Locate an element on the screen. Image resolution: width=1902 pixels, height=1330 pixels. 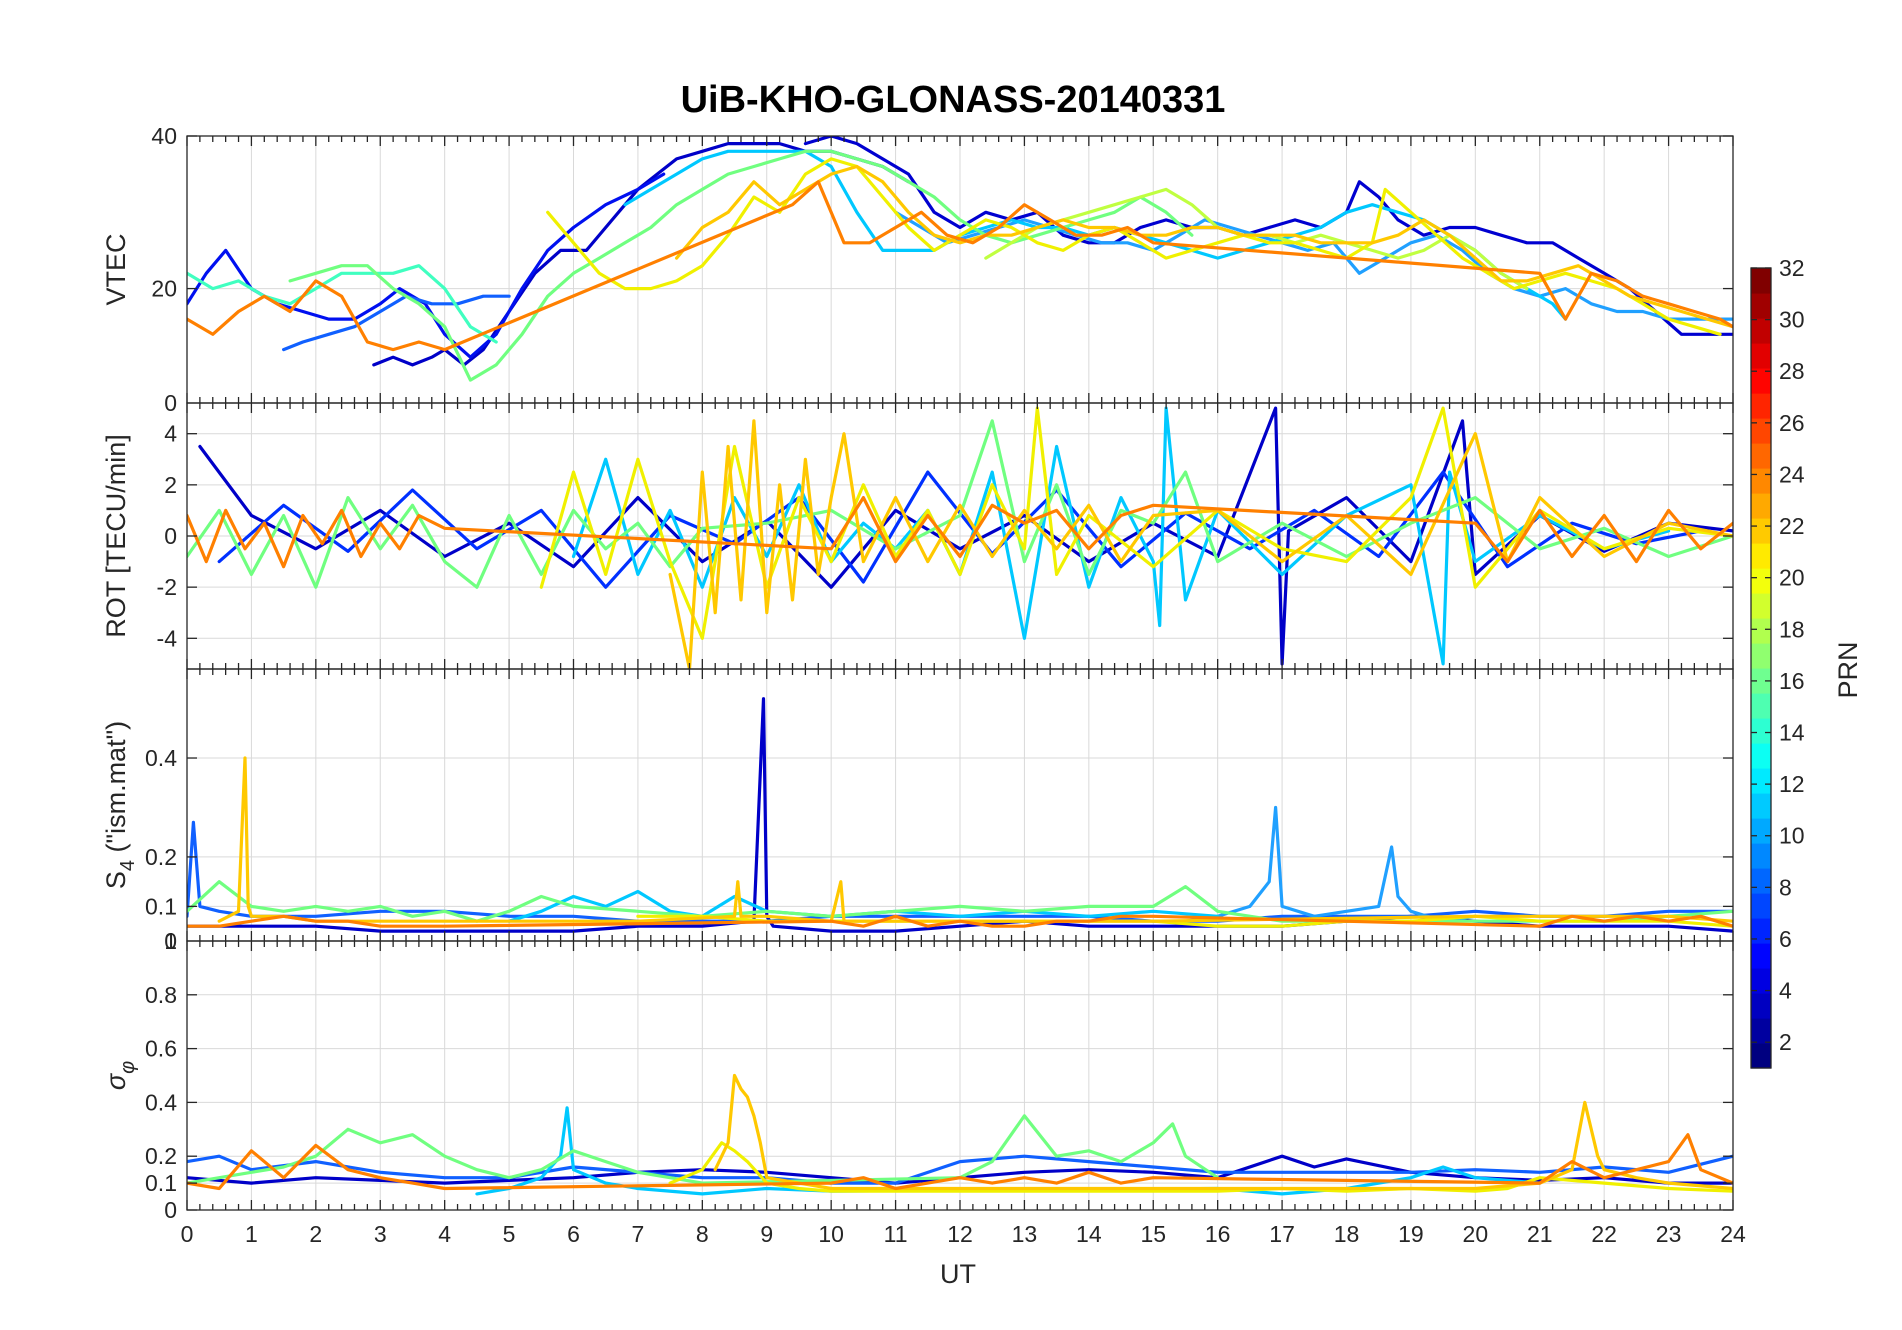
y-tick-label: 0.6 is located at coordinates (161, 1049).